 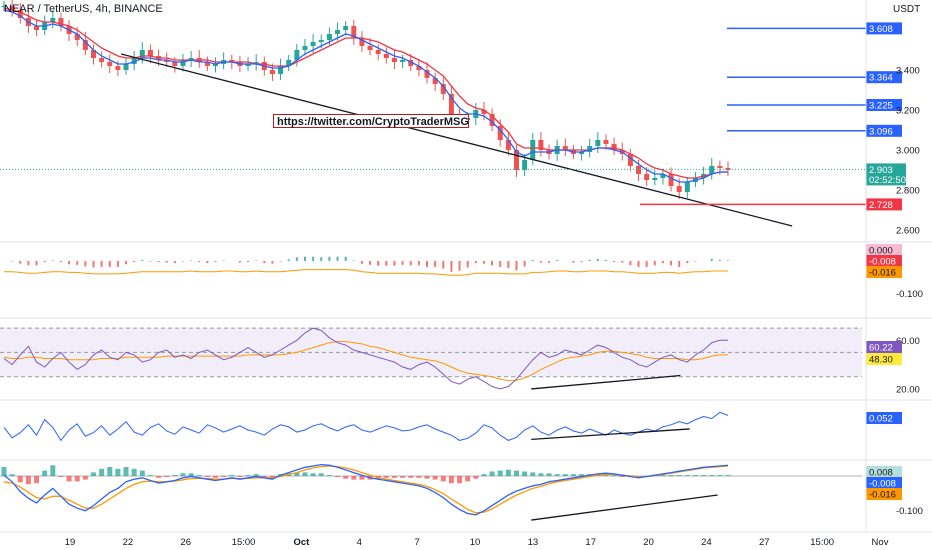 What do you see at coordinates (884, 347) in the screenshot?
I see `rsi-value-badge` at bounding box center [884, 347].